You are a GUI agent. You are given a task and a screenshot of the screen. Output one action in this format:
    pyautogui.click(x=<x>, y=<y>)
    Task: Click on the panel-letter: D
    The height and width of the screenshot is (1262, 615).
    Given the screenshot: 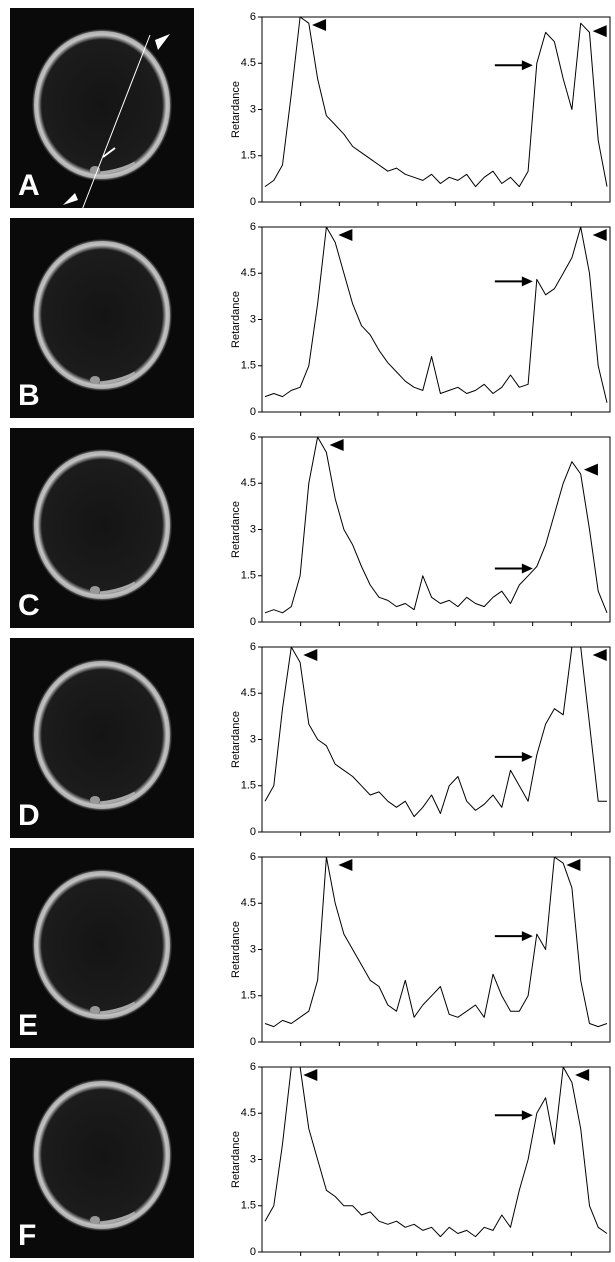 What is the action you would take?
    pyautogui.click(x=29, y=815)
    